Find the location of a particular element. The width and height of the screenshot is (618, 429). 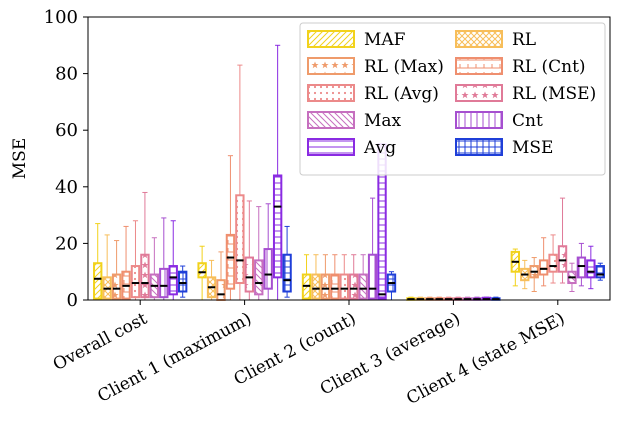

legend-item: Cnt is located at coordinates (499, 121).